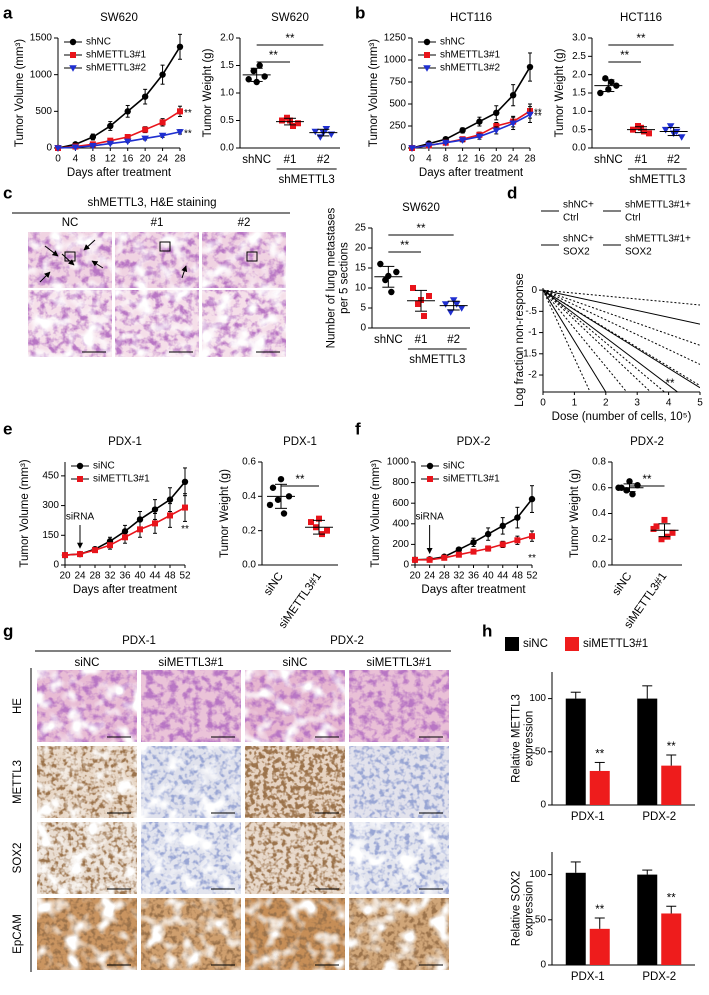  What do you see at coordinates (87, 663) in the screenshot?
I see `column-label: siNC` at bounding box center [87, 663].